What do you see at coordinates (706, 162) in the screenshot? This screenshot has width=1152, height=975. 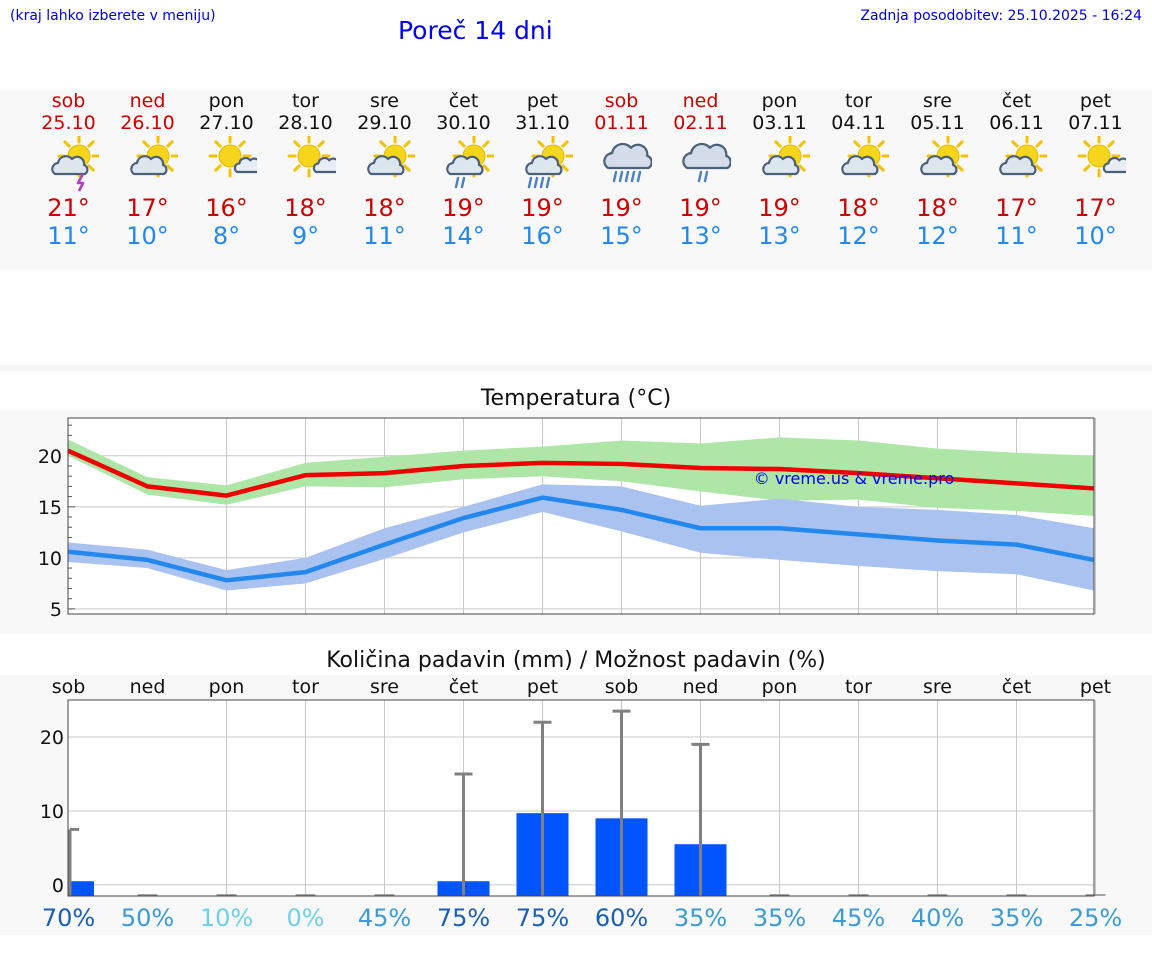 I see `cloud-rain-icon` at bounding box center [706, 162].